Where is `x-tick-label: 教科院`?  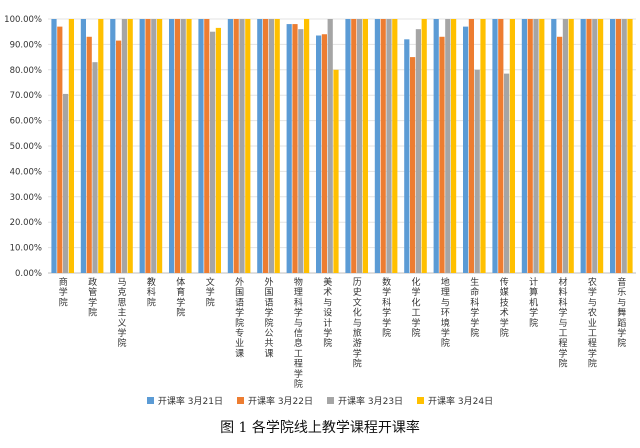 x-tick-label: 教科院 is located at coordinates (151, 292).